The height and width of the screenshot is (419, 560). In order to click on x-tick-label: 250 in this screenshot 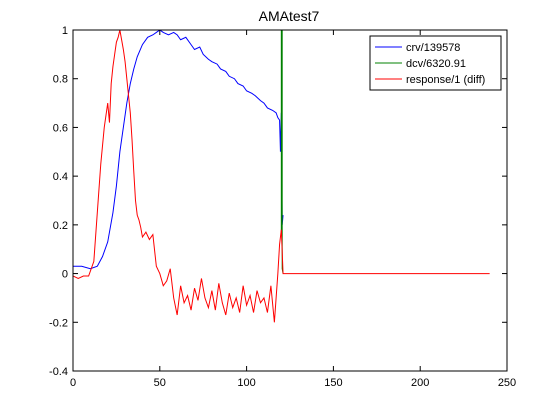, I will do `click(507, 383)`.